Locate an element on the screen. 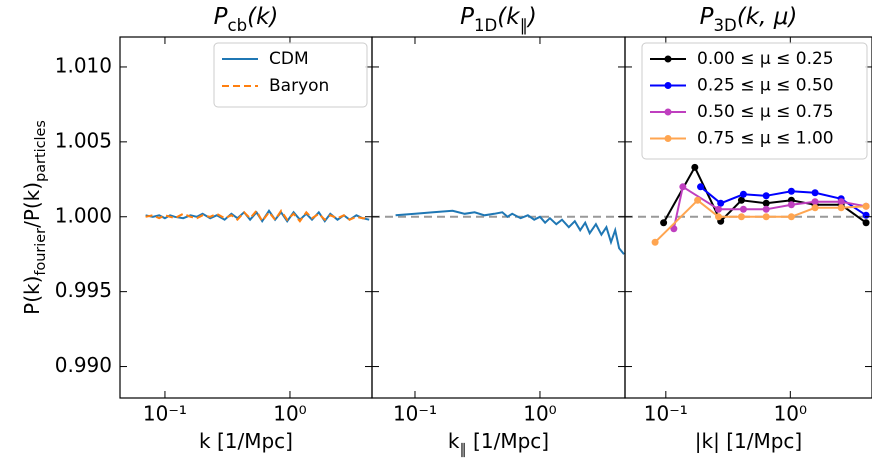  legend-box is located at coordinates (754, 101).